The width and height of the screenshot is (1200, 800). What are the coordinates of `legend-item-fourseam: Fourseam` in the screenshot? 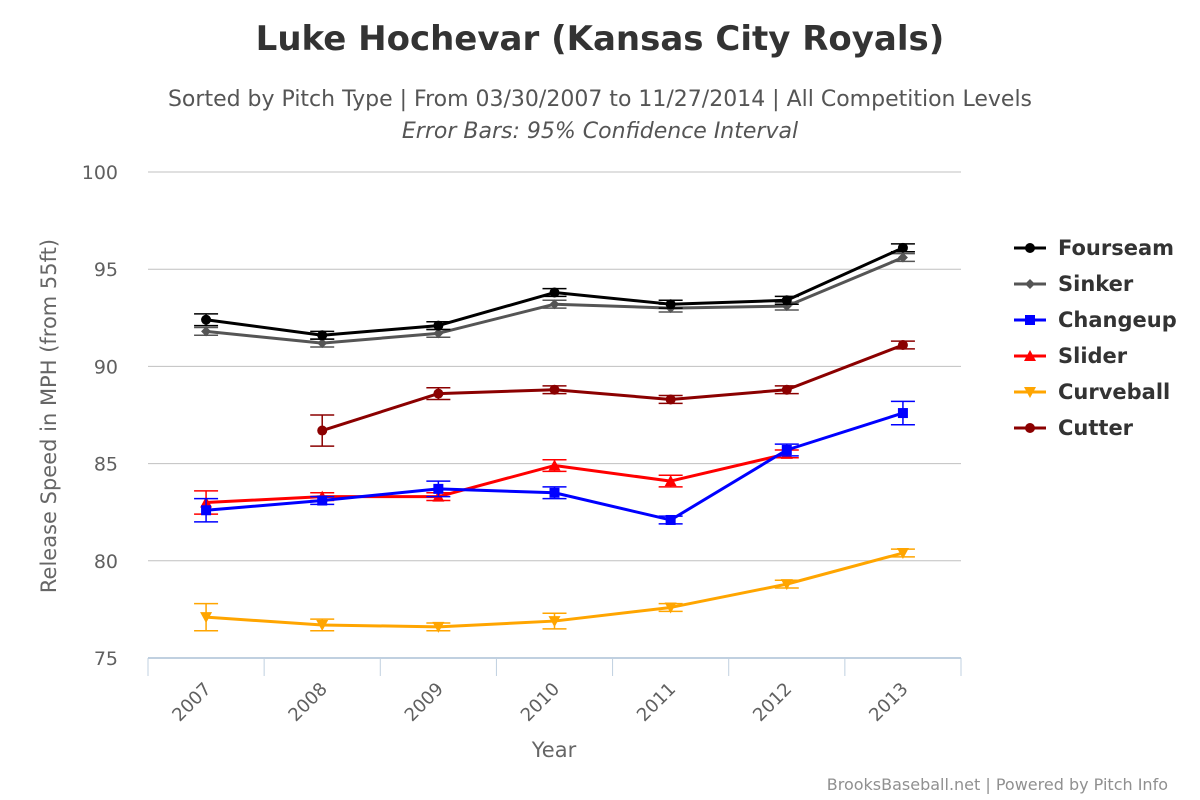 It's located at (1094, 248).